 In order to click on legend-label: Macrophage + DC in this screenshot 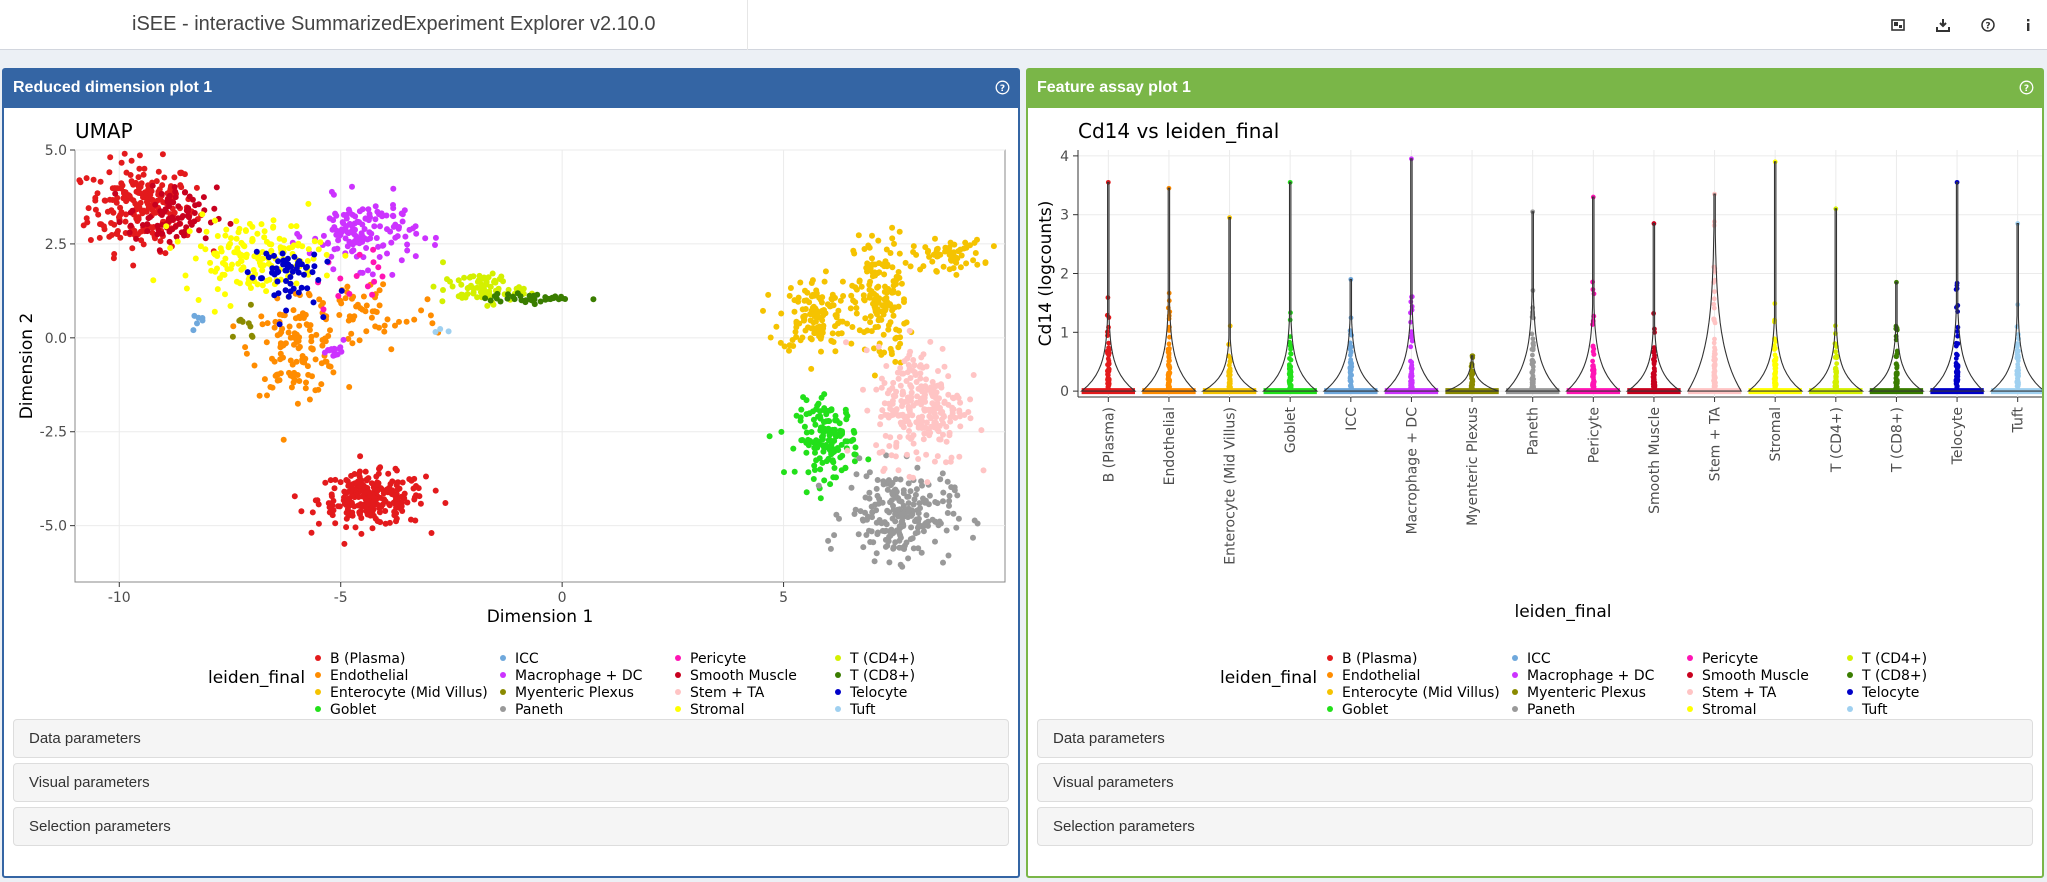, I will do `click(579, 676)`.